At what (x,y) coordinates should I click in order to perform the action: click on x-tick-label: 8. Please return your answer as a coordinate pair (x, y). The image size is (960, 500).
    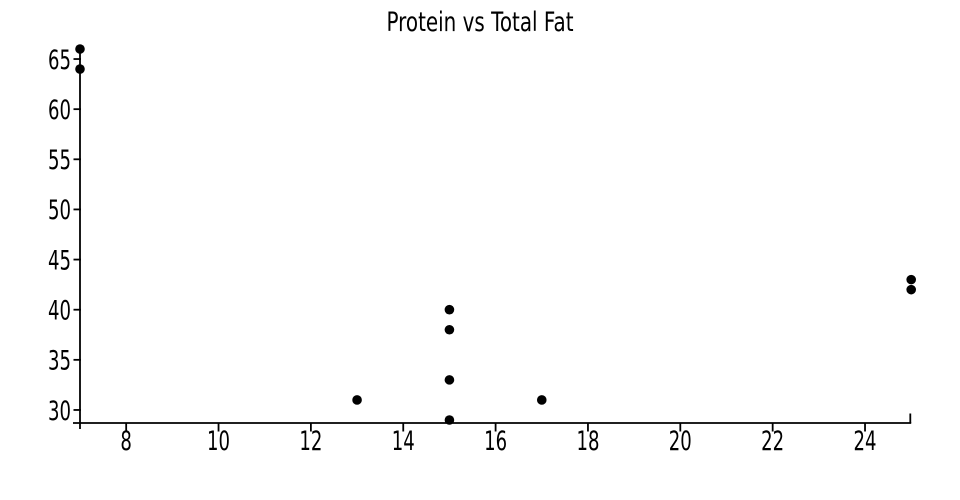
    Looking at the image, I should click on (126, 441).